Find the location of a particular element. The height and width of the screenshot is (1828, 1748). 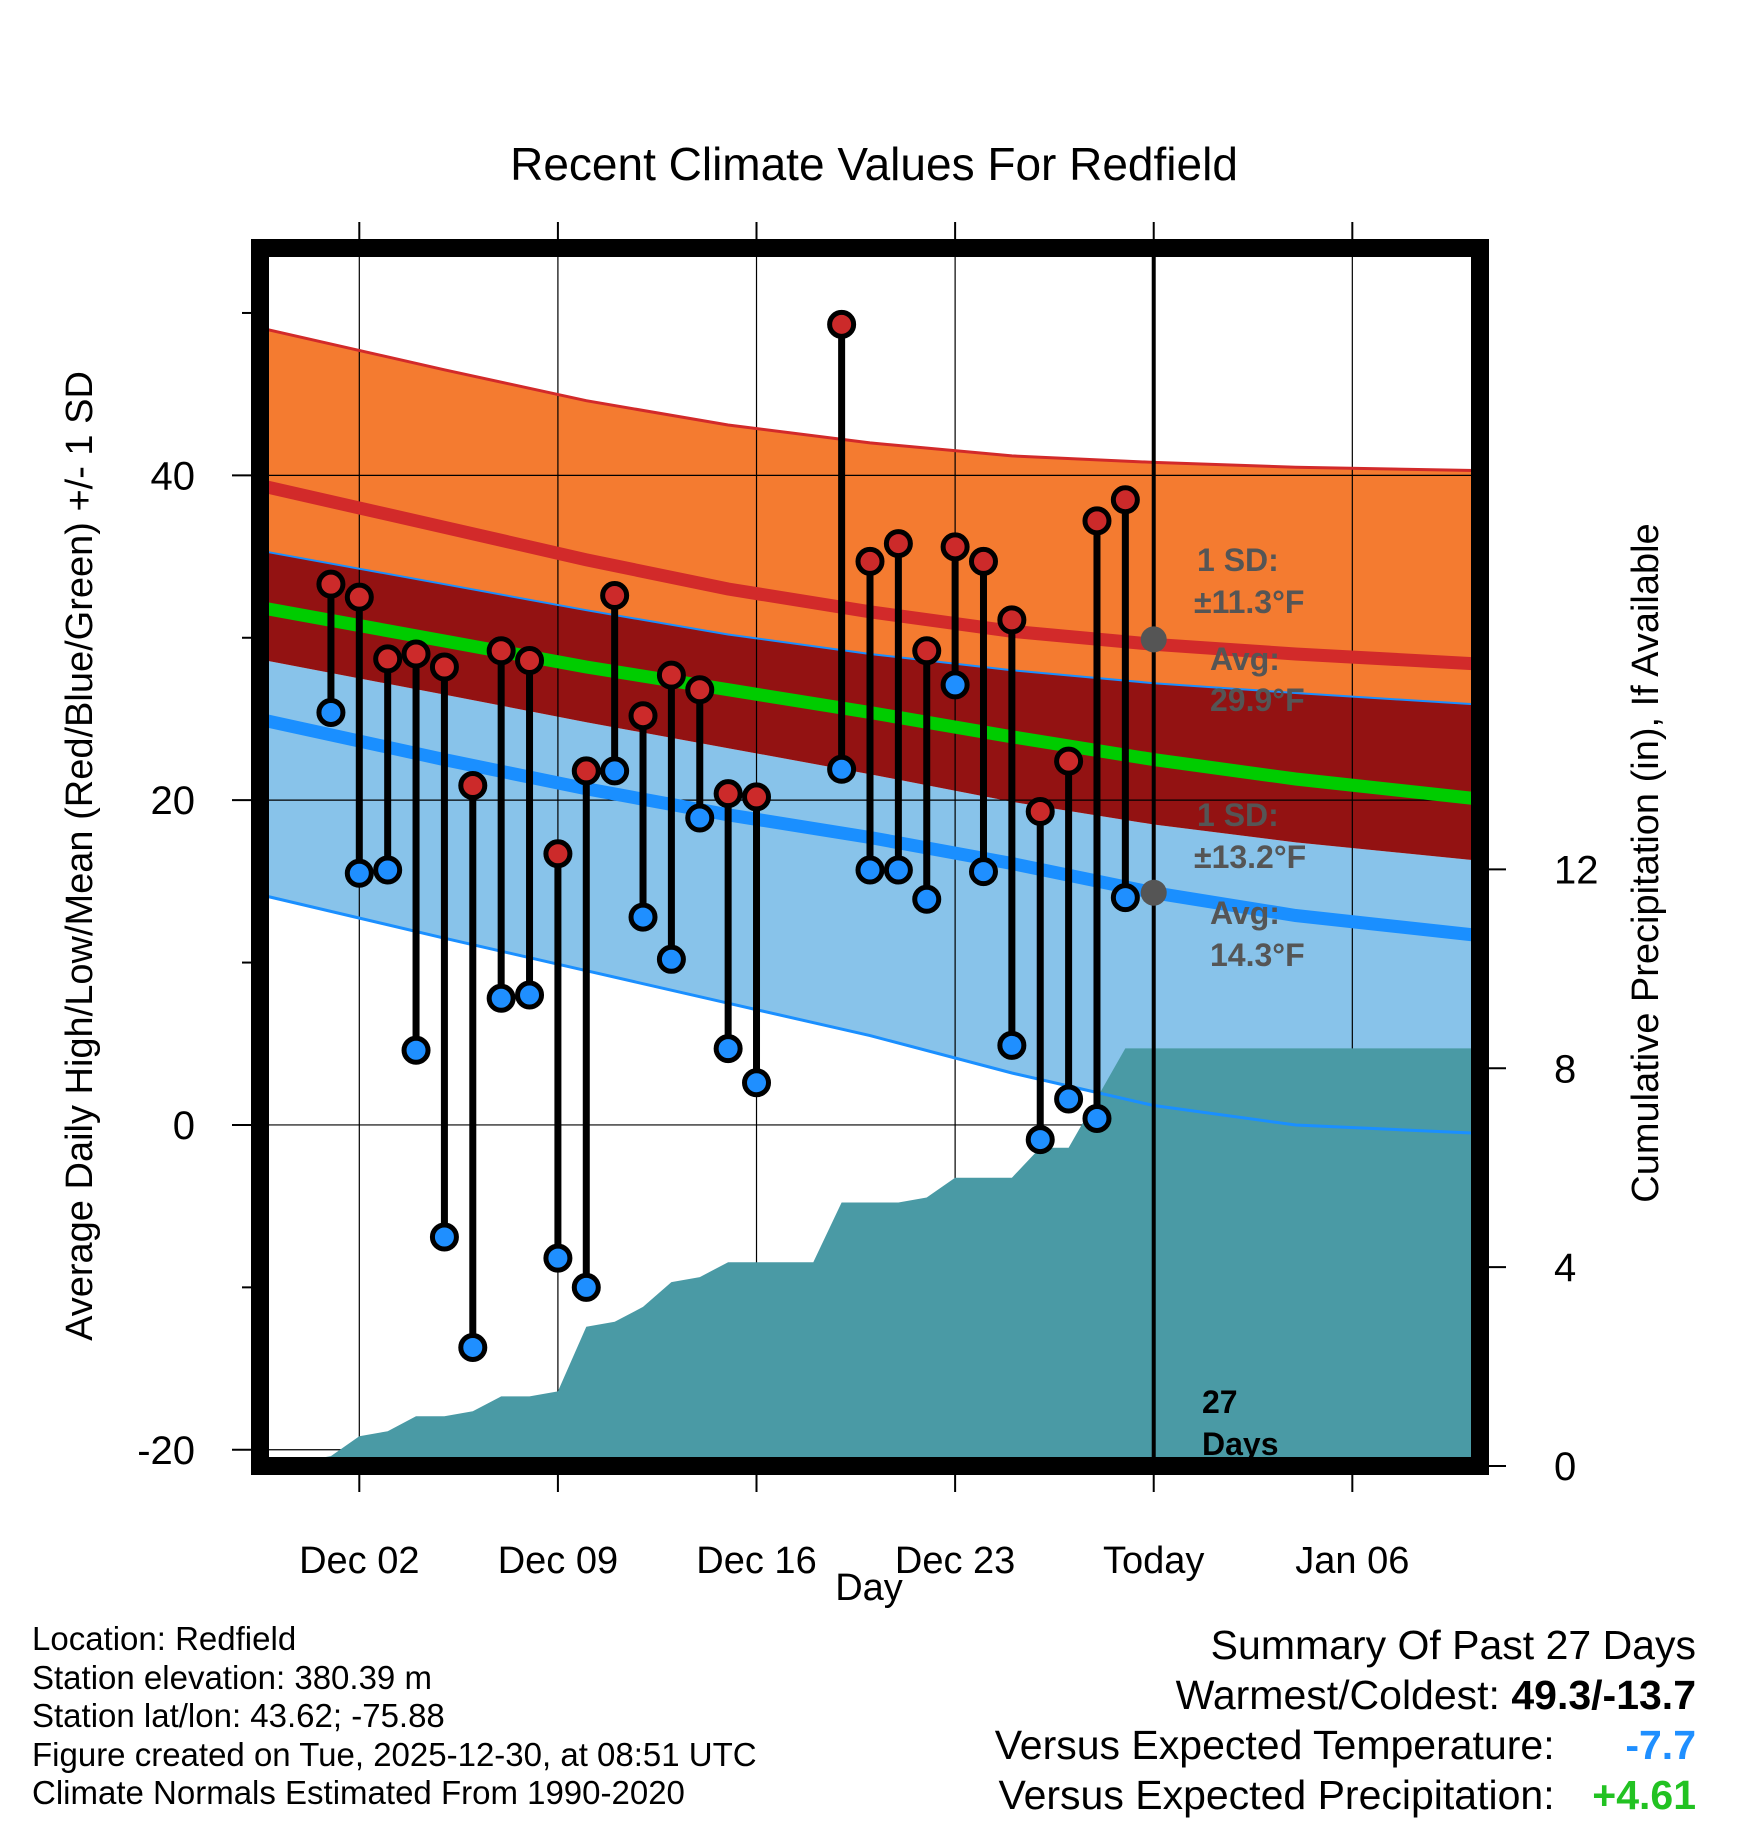

low-lower-sd-line is located at coordinates (870, 1014).